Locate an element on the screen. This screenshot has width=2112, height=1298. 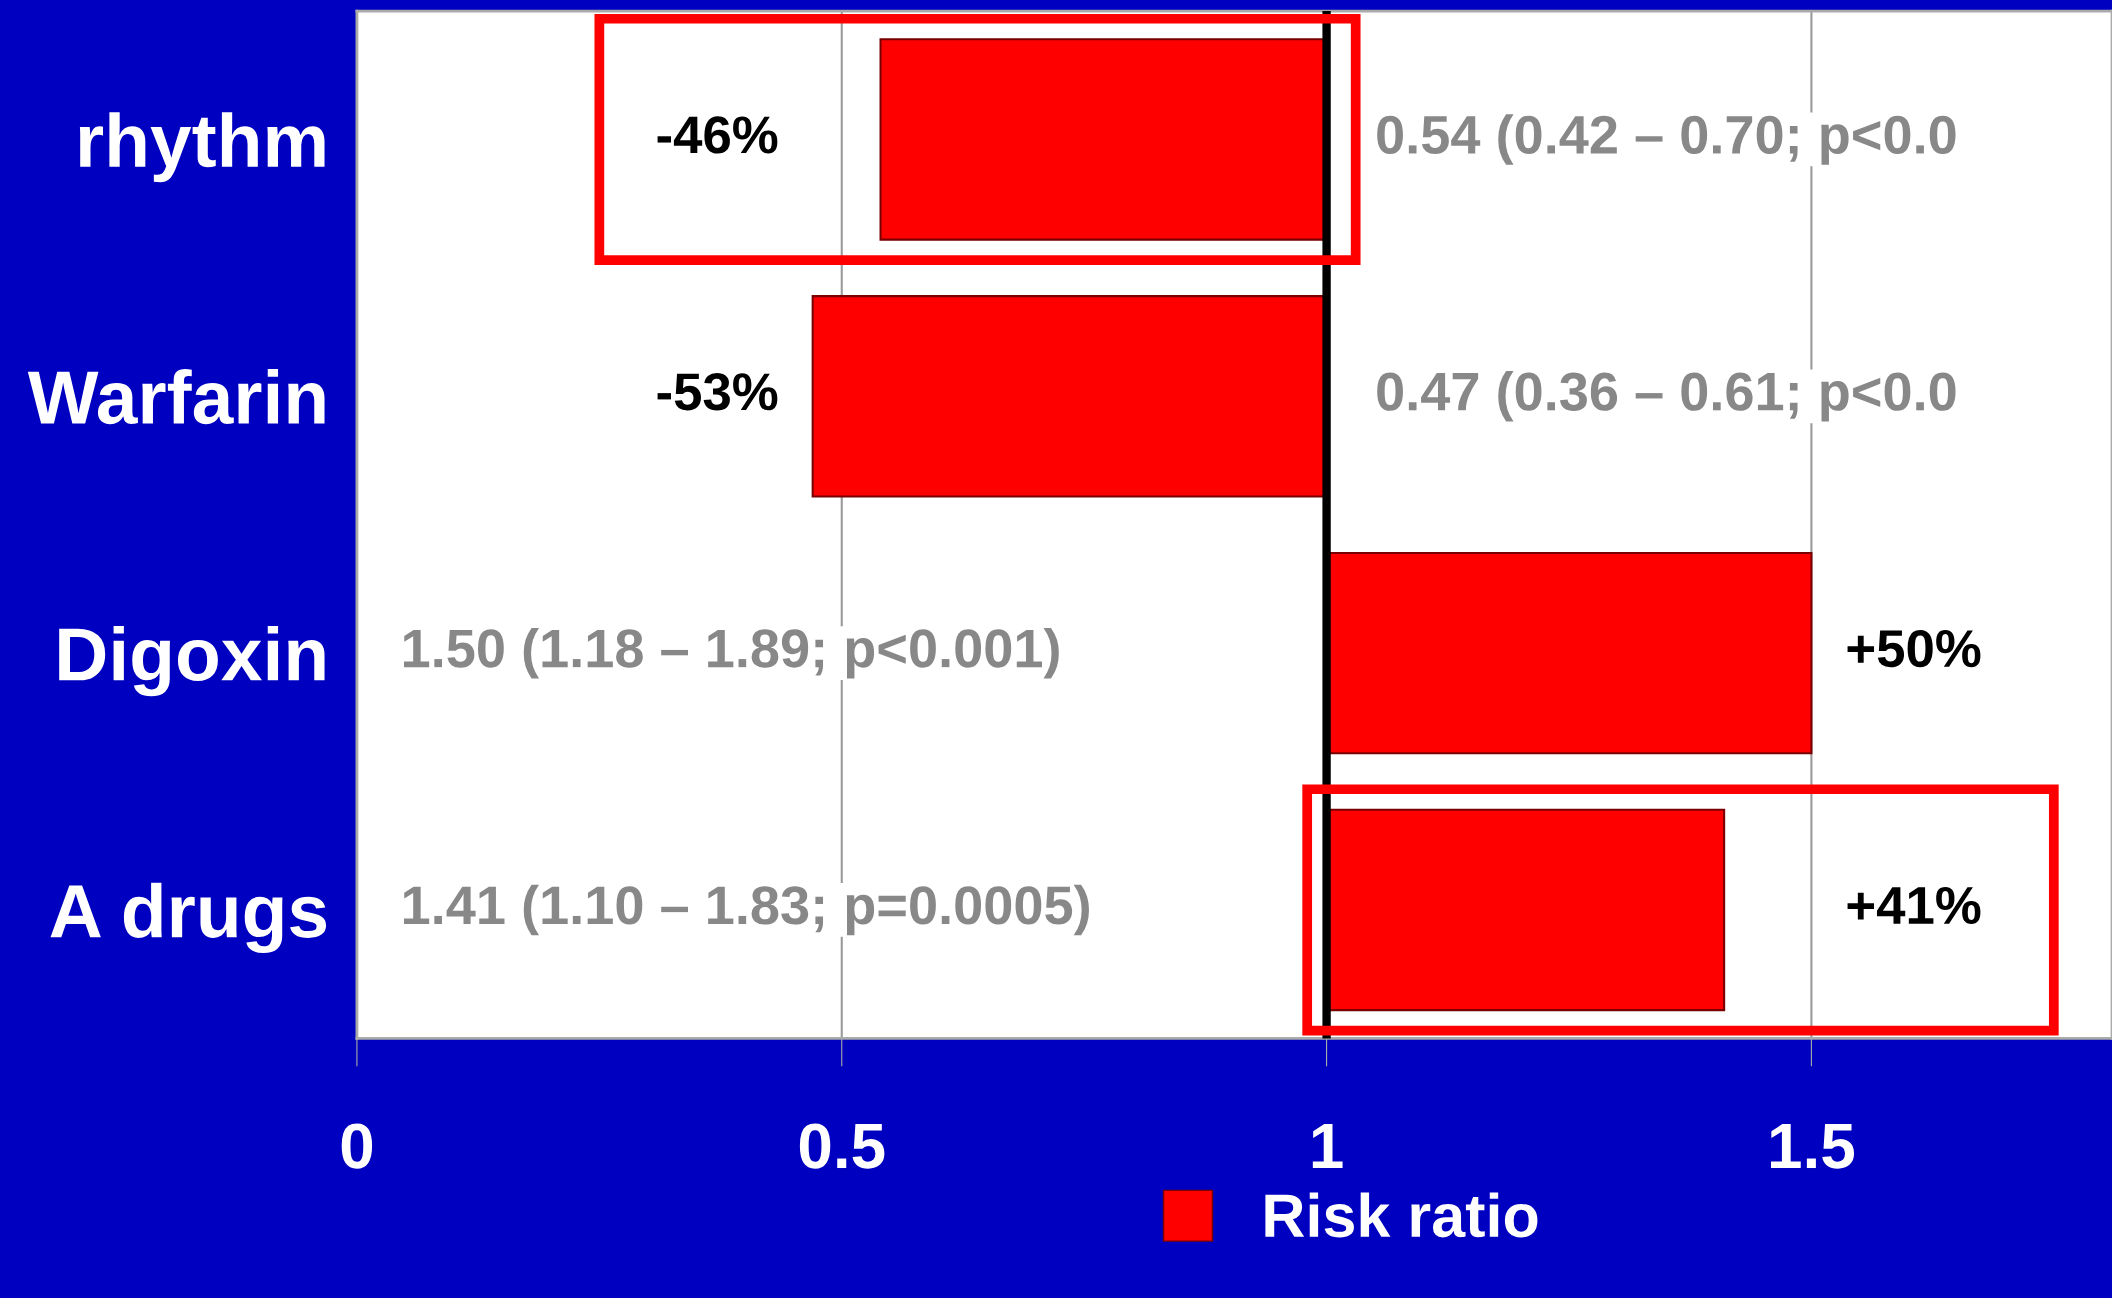
x-tick-label: 0.5 is located at coordinates (842, 1146).